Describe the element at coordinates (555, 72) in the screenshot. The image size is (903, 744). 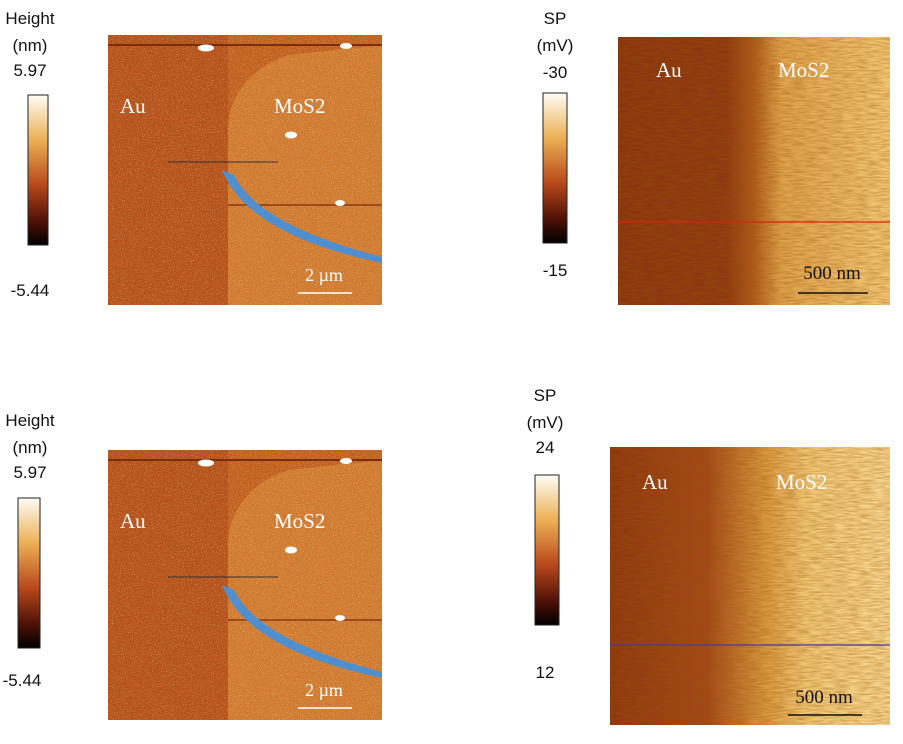
I see `colorbar-max: -30` at that location.